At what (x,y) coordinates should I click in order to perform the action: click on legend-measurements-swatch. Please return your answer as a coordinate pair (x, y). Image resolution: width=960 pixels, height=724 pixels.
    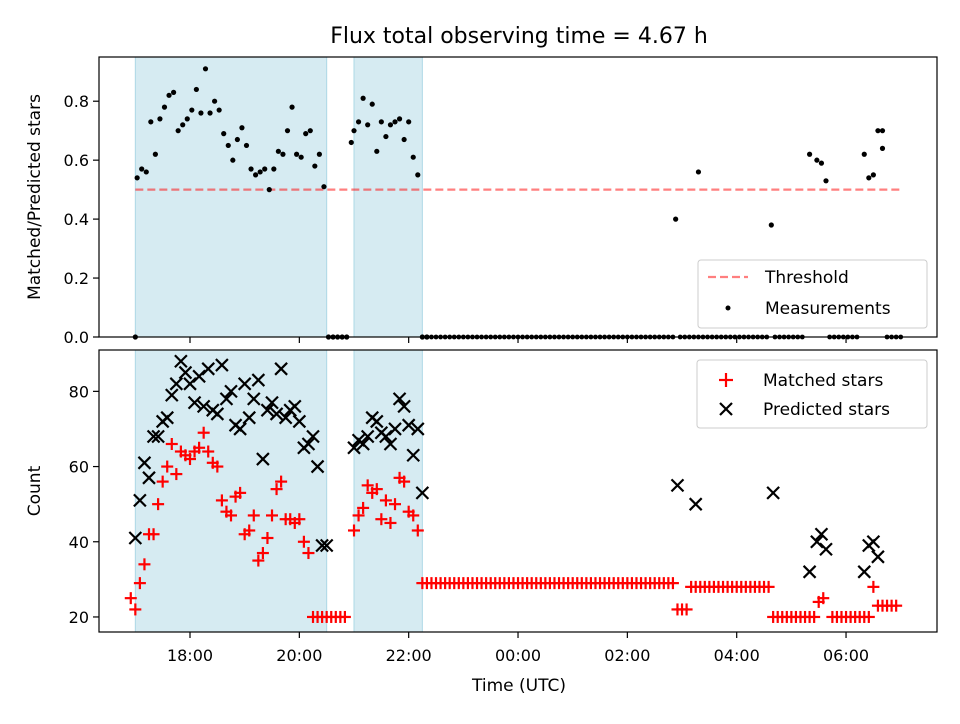
    Looking at the image, I should click on (728, 308).